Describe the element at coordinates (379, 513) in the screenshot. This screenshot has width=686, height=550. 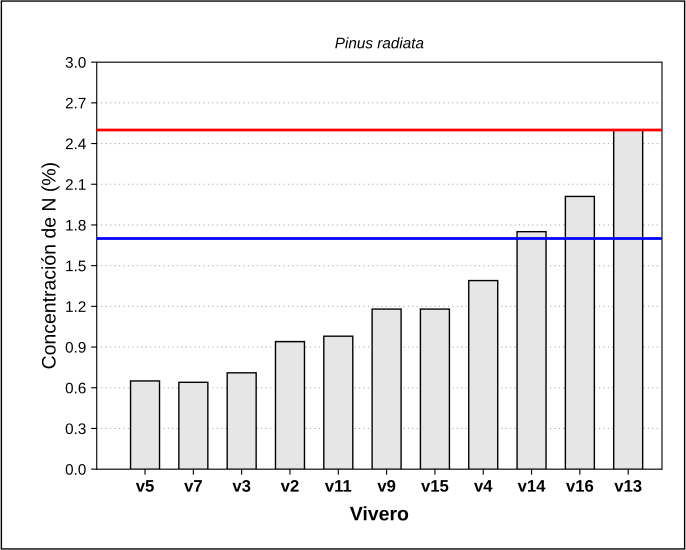
I see `x-axis-title: Vivero` at that location.